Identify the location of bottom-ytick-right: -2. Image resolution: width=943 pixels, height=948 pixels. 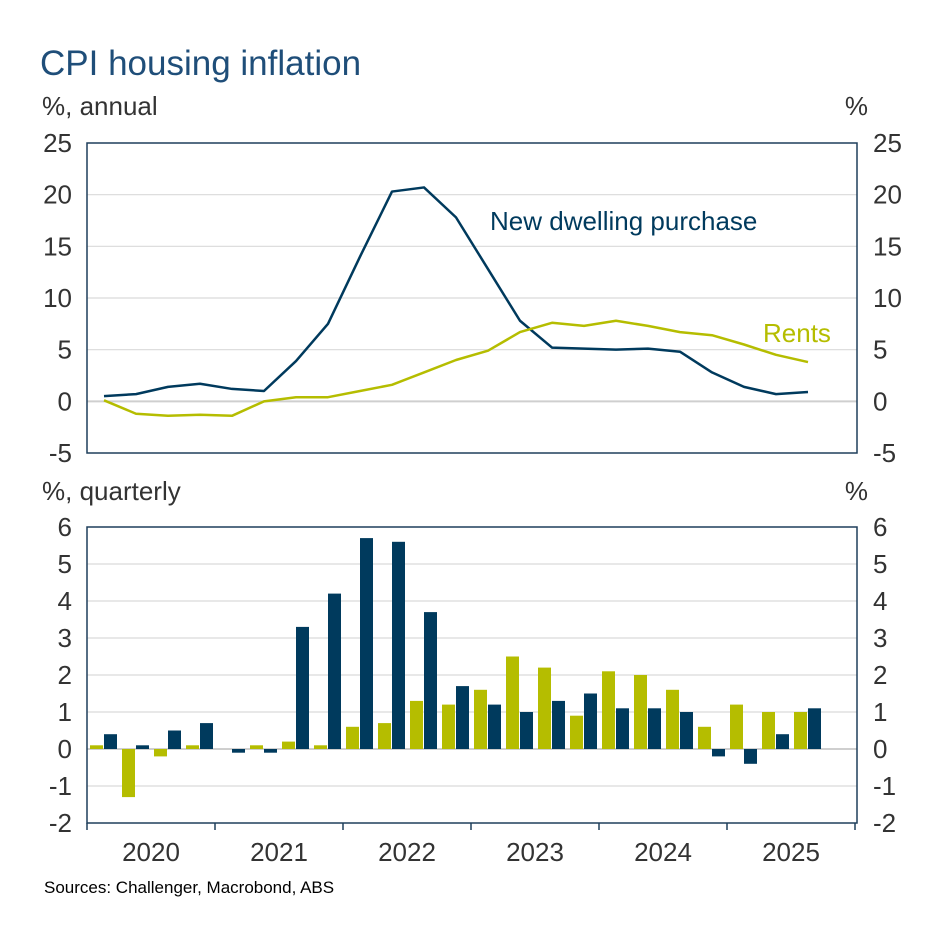
(884, 823).